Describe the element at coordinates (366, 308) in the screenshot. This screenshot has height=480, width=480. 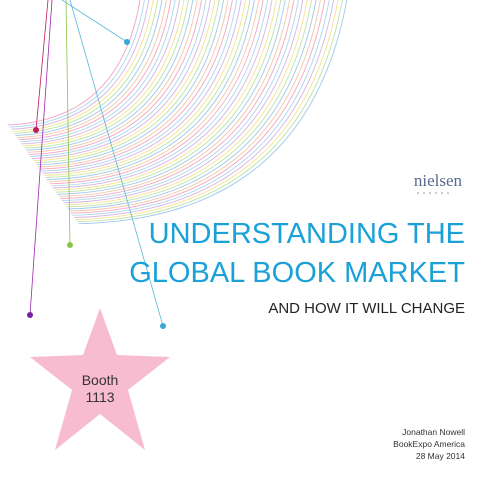
I see `subtitle: AND HOW IT WILL CHANGE` at that location.